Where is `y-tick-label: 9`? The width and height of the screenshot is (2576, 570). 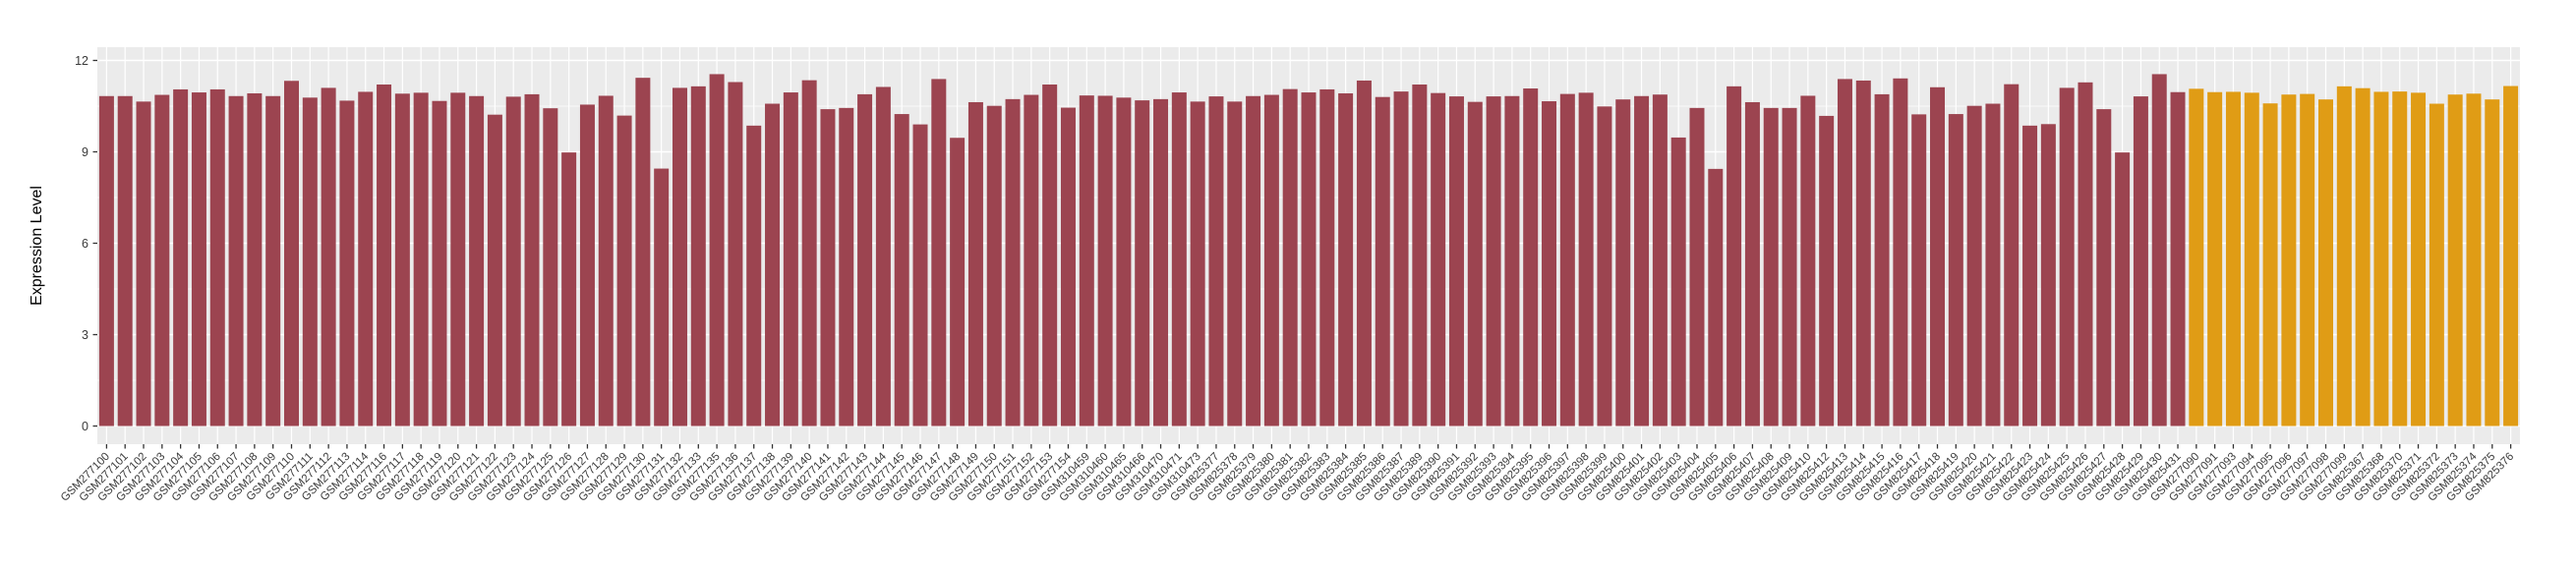 y-tick-label: 9 is located at coordinates (85, 152).